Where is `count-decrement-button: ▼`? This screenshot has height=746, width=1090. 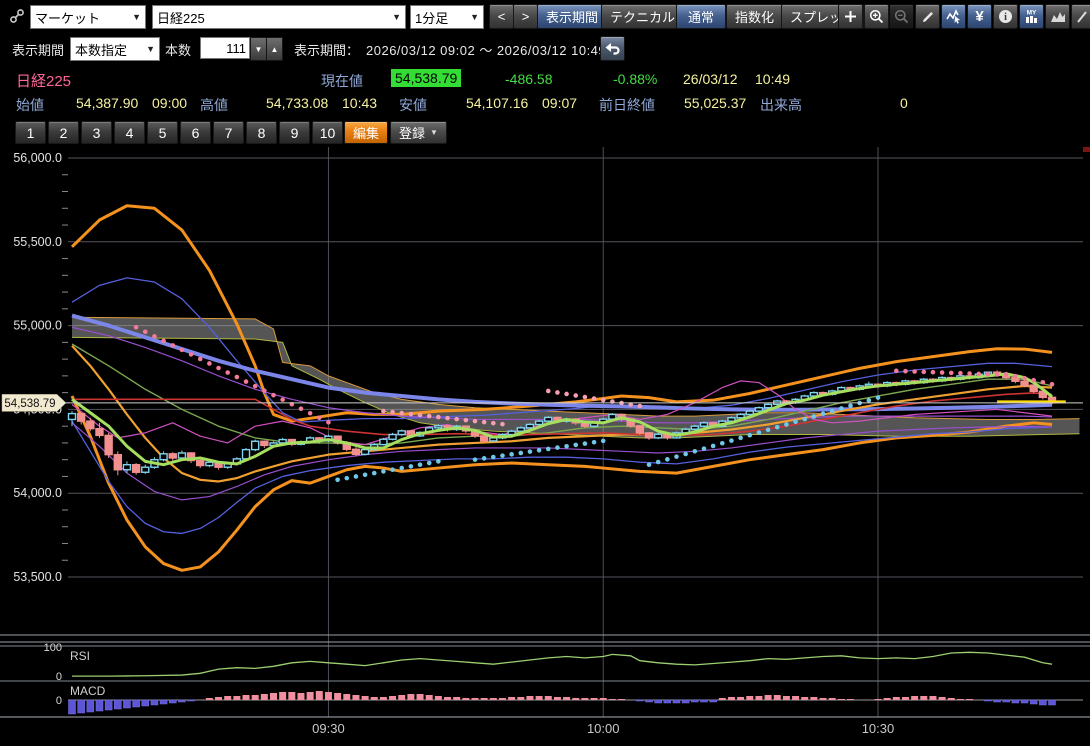
count-decrement-button: ▼ is located at coordinates (258, 49).